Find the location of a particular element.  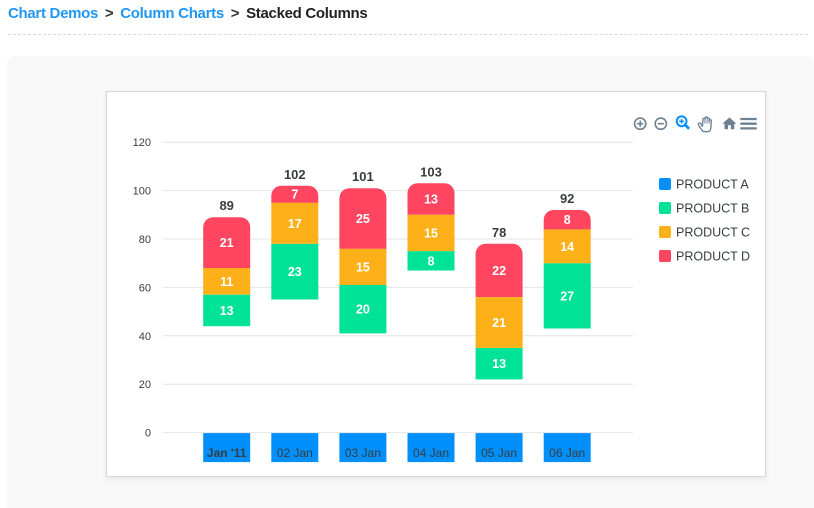

svg-text: 60 is located at coordinates (145, 288).